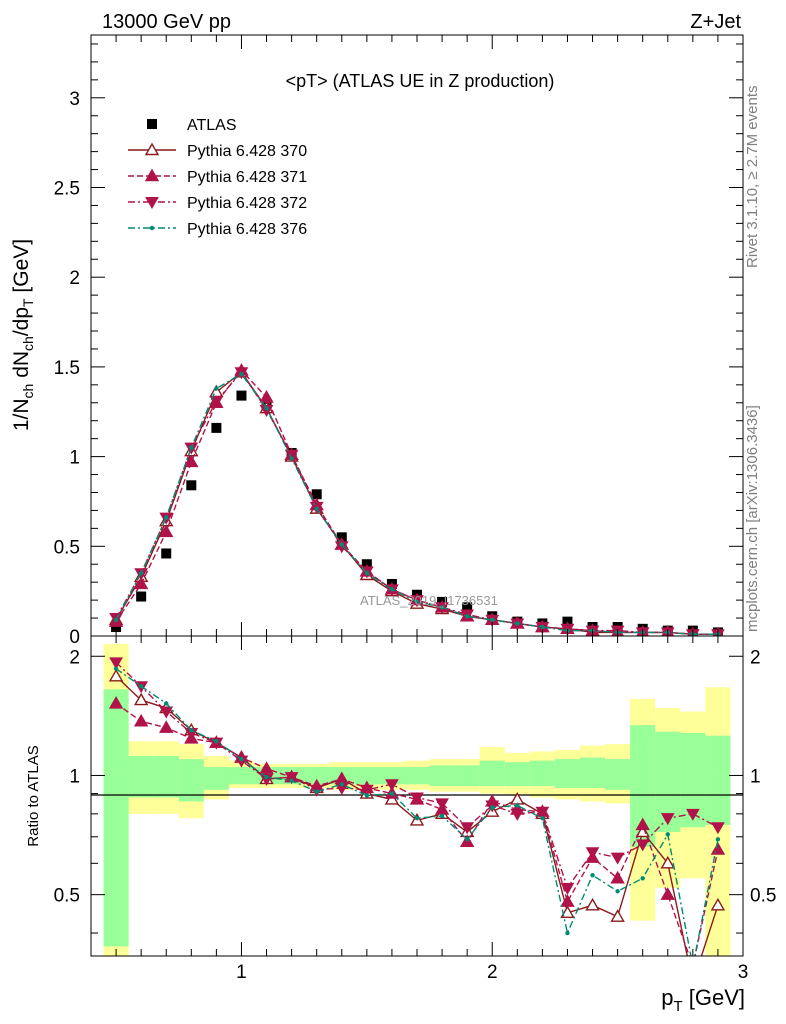 The width and height of the screenshot is (786, 1024). What do you see at coordinates (166, 22) in the screenshot?
I see `header-left: 13000 GeV pp` at bounding box center [166, 22].